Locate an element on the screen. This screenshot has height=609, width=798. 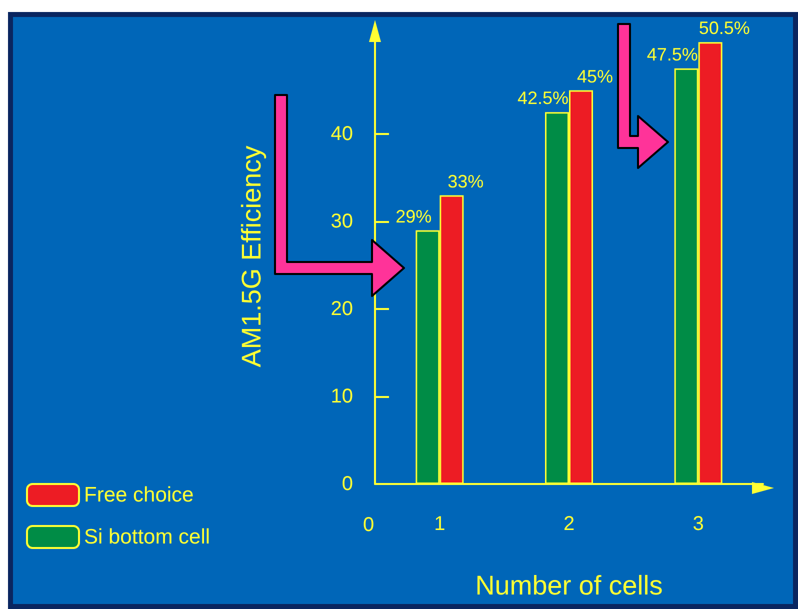
y-axis-title: AM1.5G Efficiency is located at coordinates (251, 256).